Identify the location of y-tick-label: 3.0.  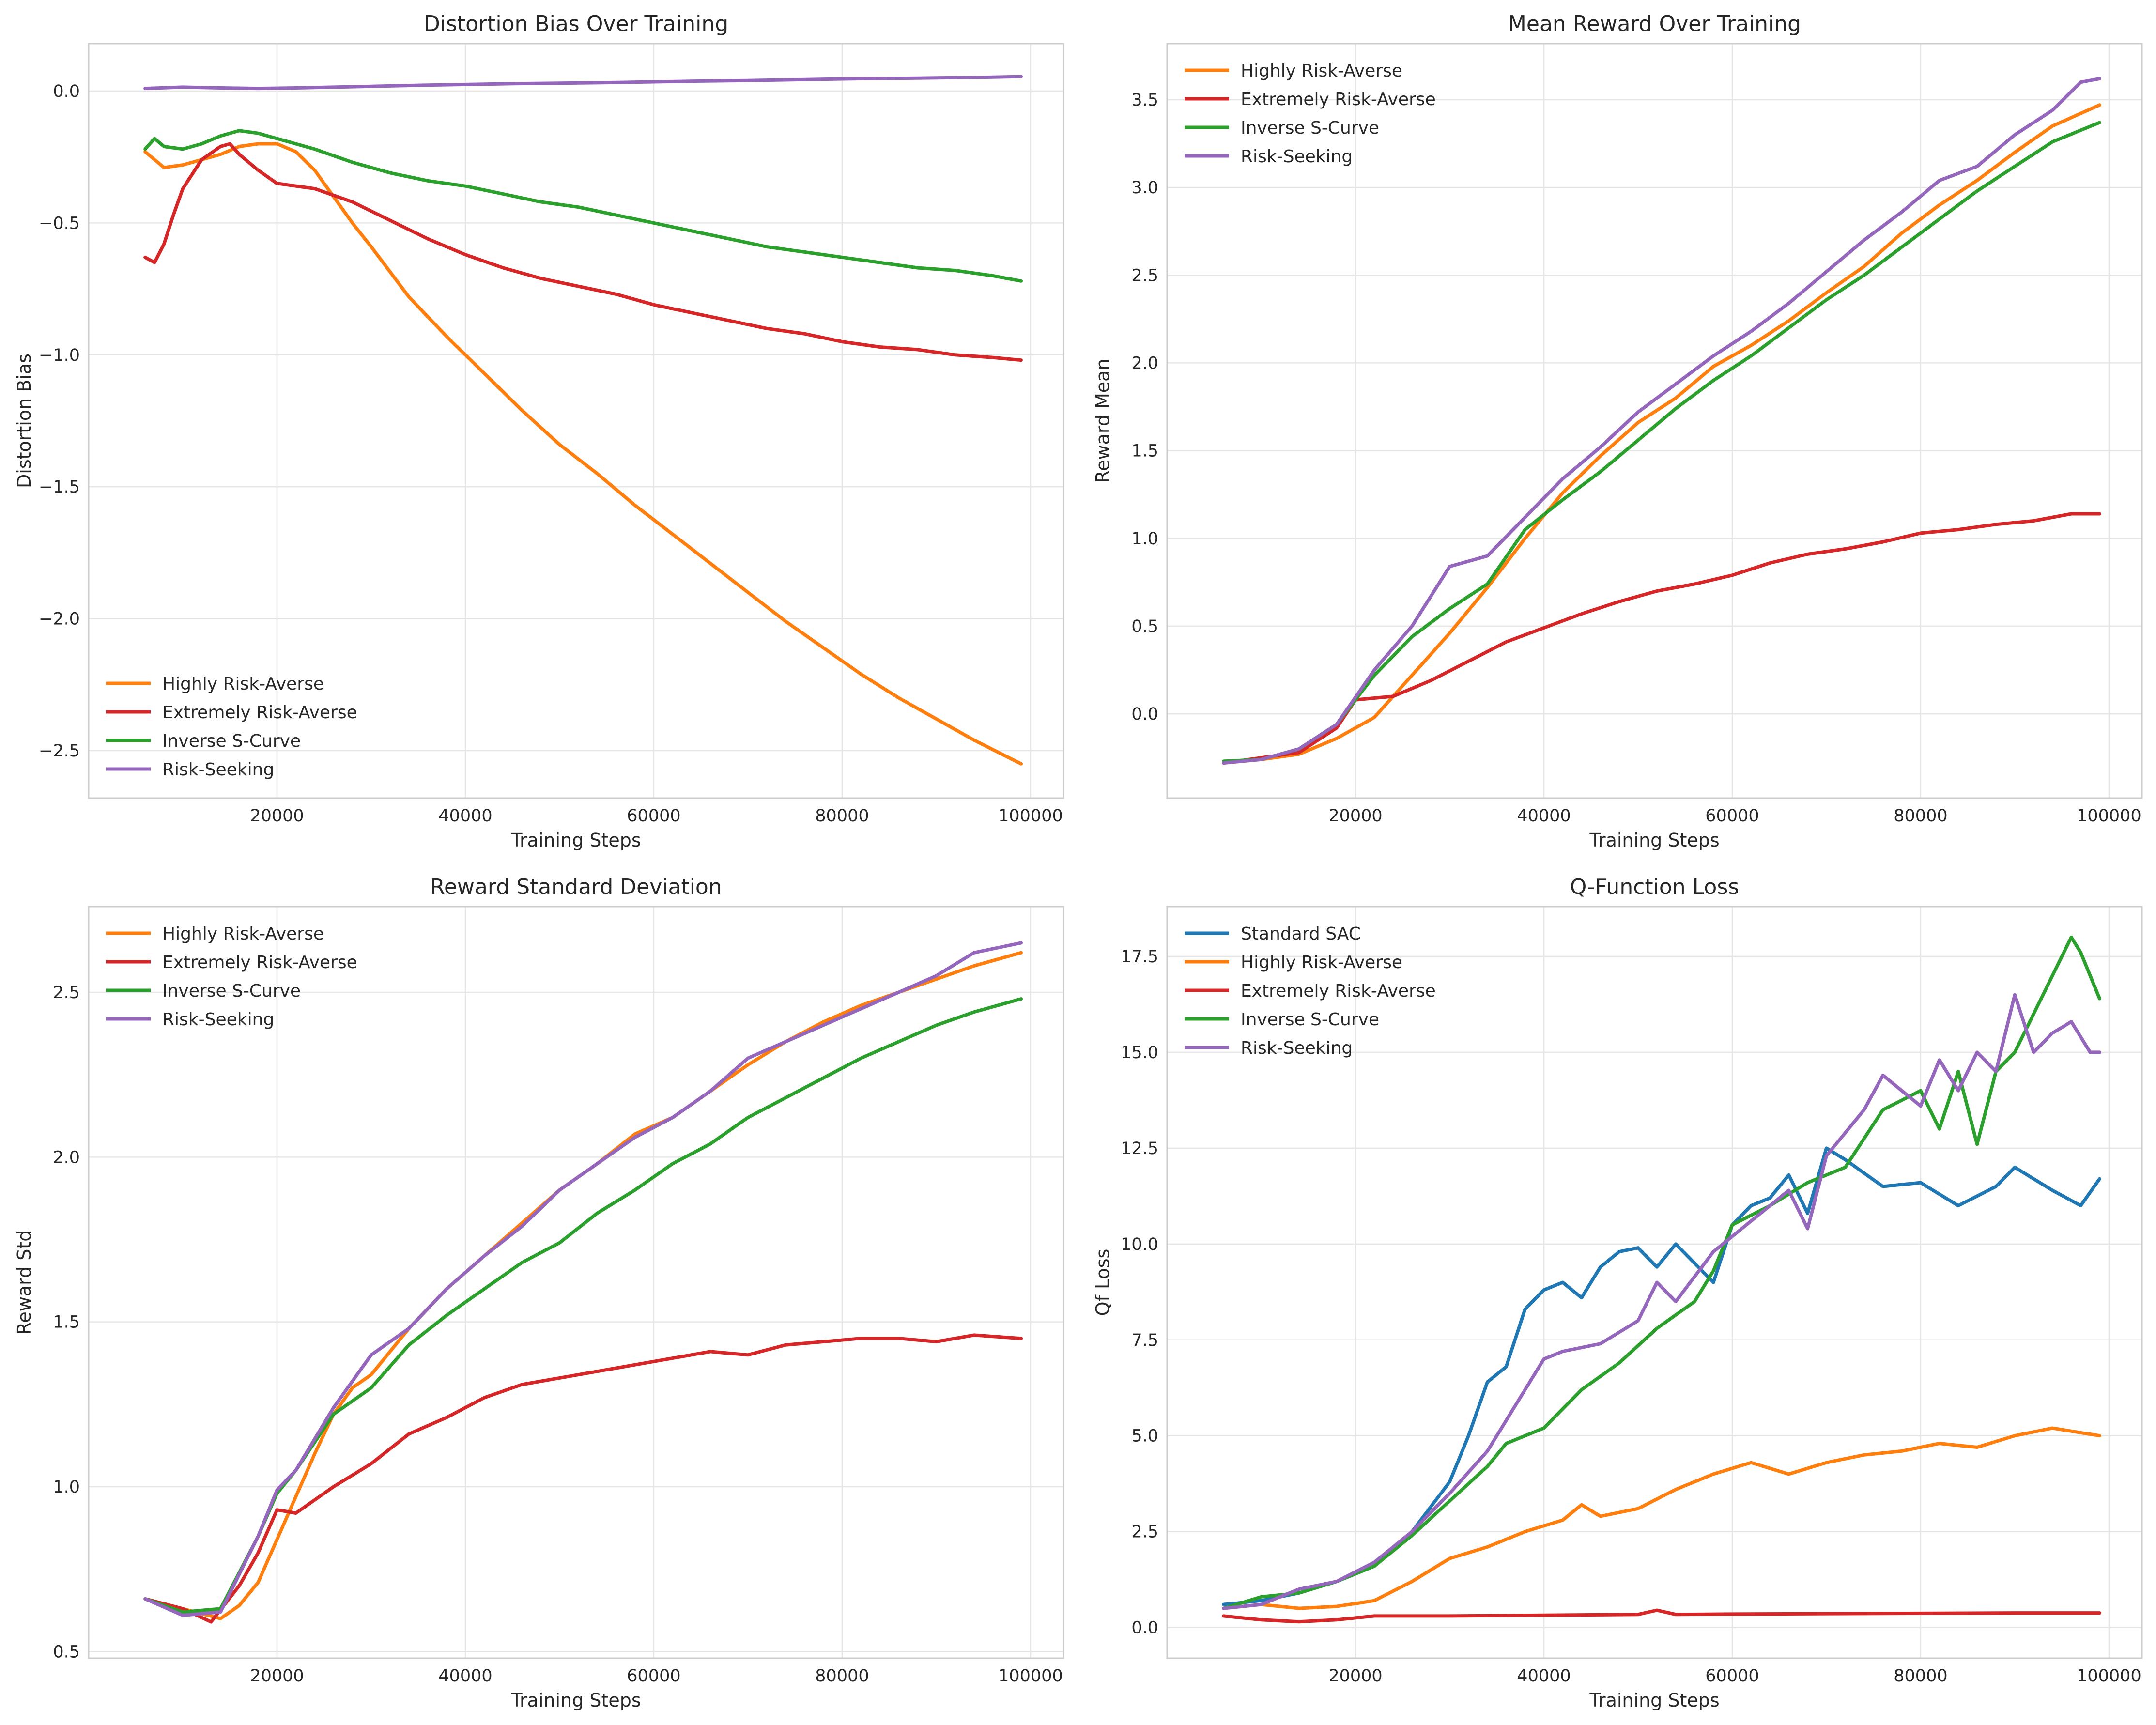
(1144, 188).